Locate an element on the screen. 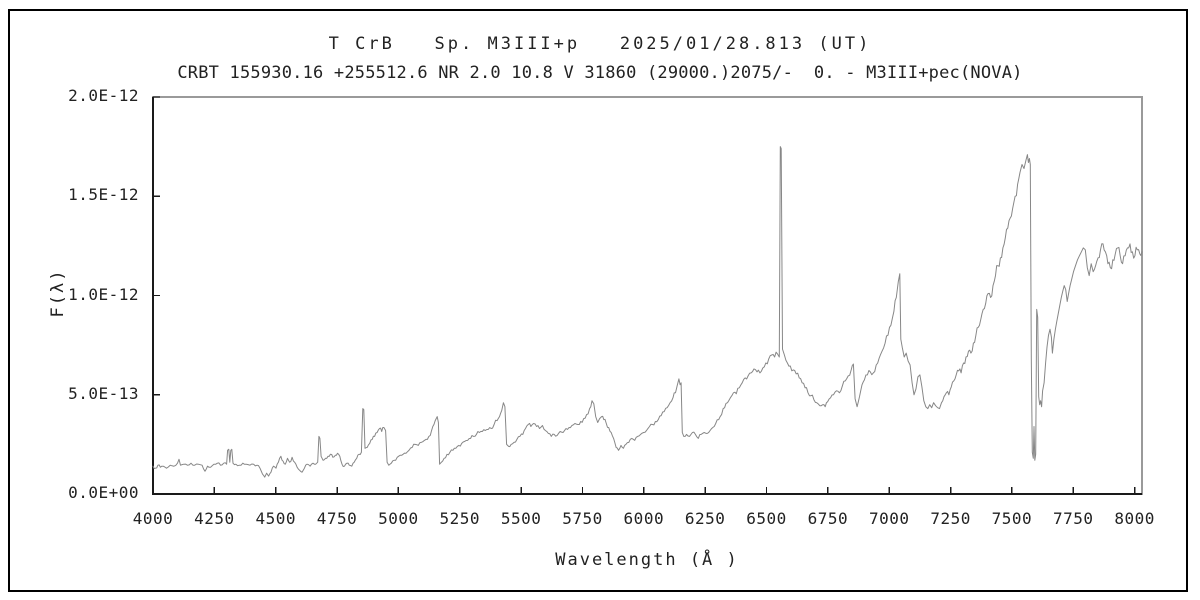 The width and height of the screenshot is (1200, 600). x-tick-label: 6250 is located at coordinates (705, 518).